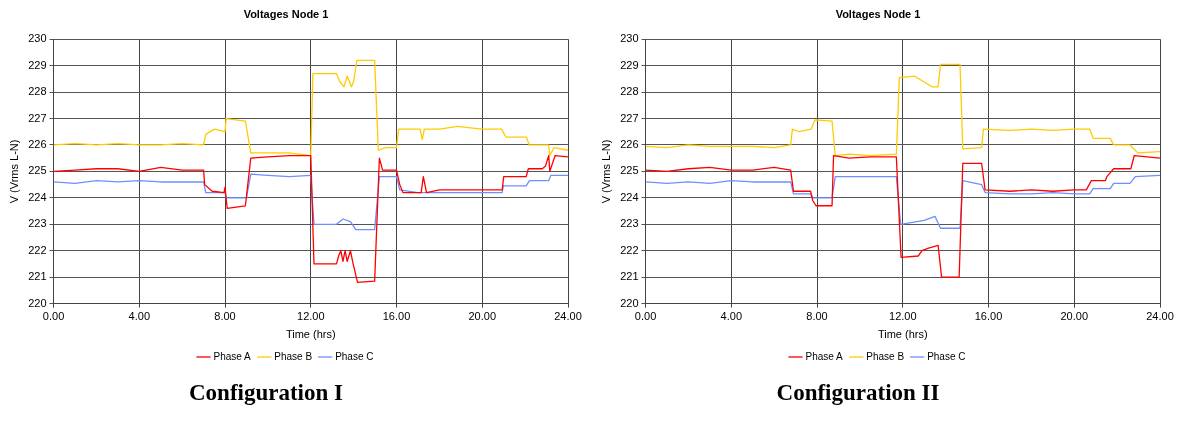 The height and width of the screenshot is (428, 1185). Describe the element at coordinates (858, 393) in the screenshot. I see `text: Configuration II` at that location.